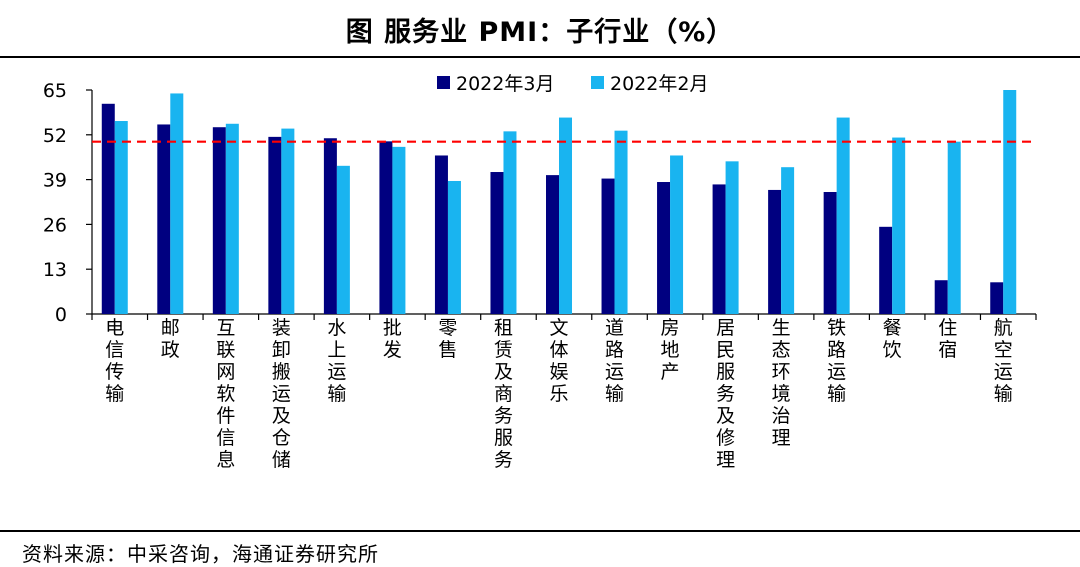  I want to click on y-tick-label: 65, so click(55, 91).